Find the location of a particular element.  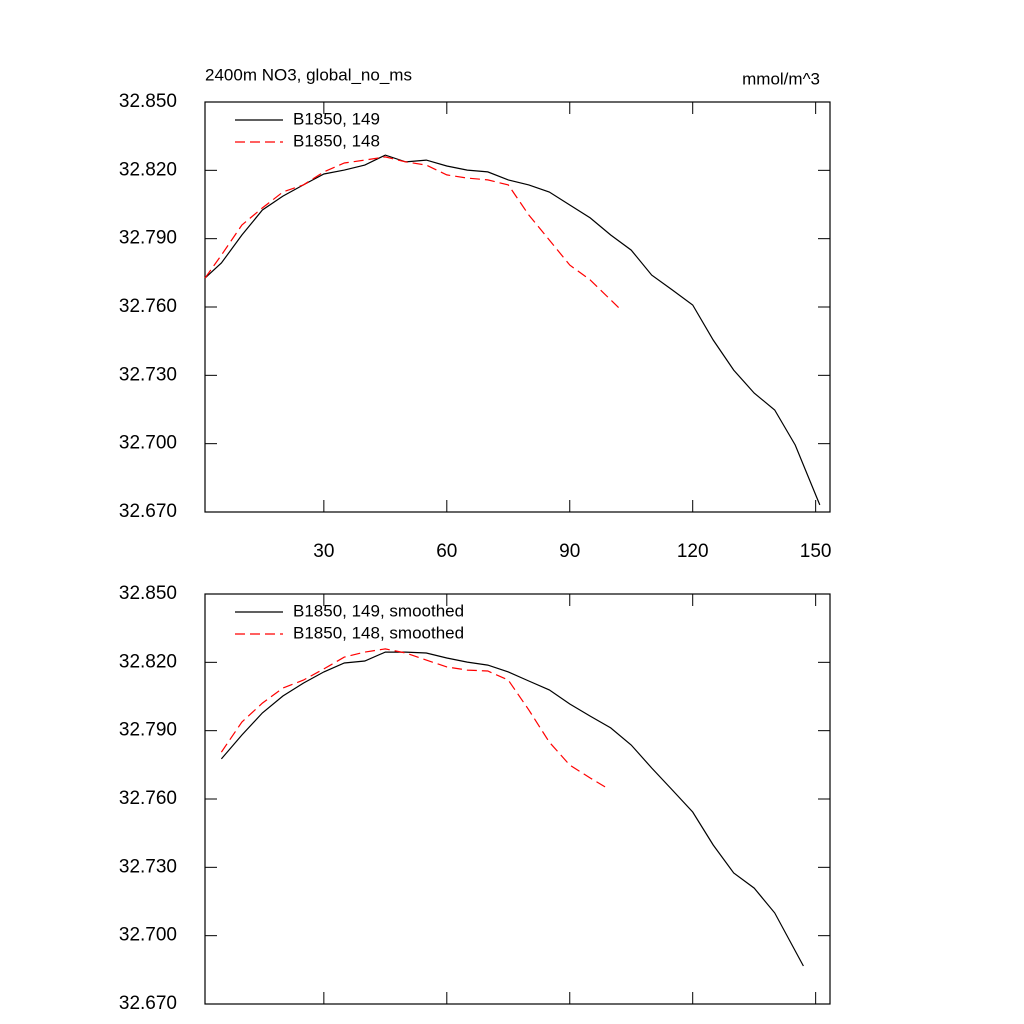

units-label: mmol/m^3 is located at coordinates (781, 78).